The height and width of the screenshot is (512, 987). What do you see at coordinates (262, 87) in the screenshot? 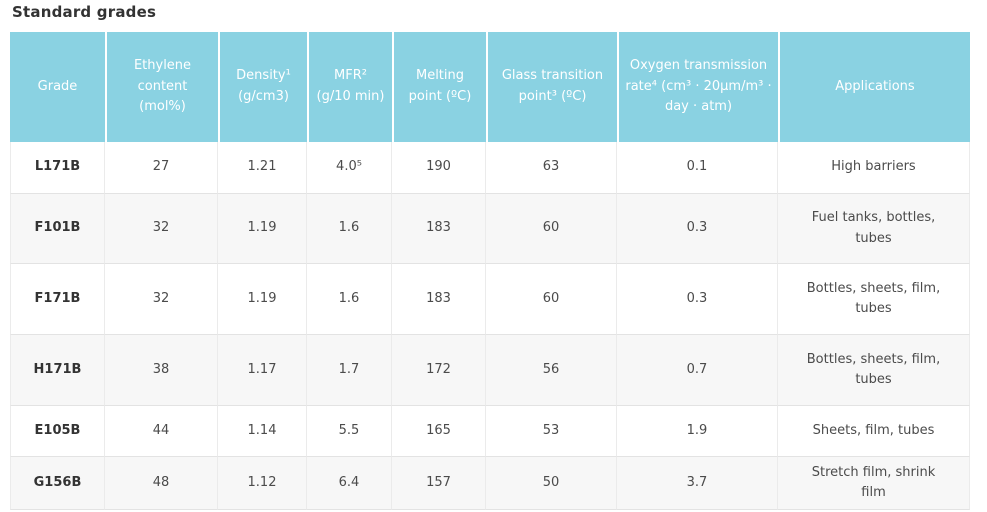
I see `column-header-density: Density¹ (g/cm3)` at bounding box center [262, 87].